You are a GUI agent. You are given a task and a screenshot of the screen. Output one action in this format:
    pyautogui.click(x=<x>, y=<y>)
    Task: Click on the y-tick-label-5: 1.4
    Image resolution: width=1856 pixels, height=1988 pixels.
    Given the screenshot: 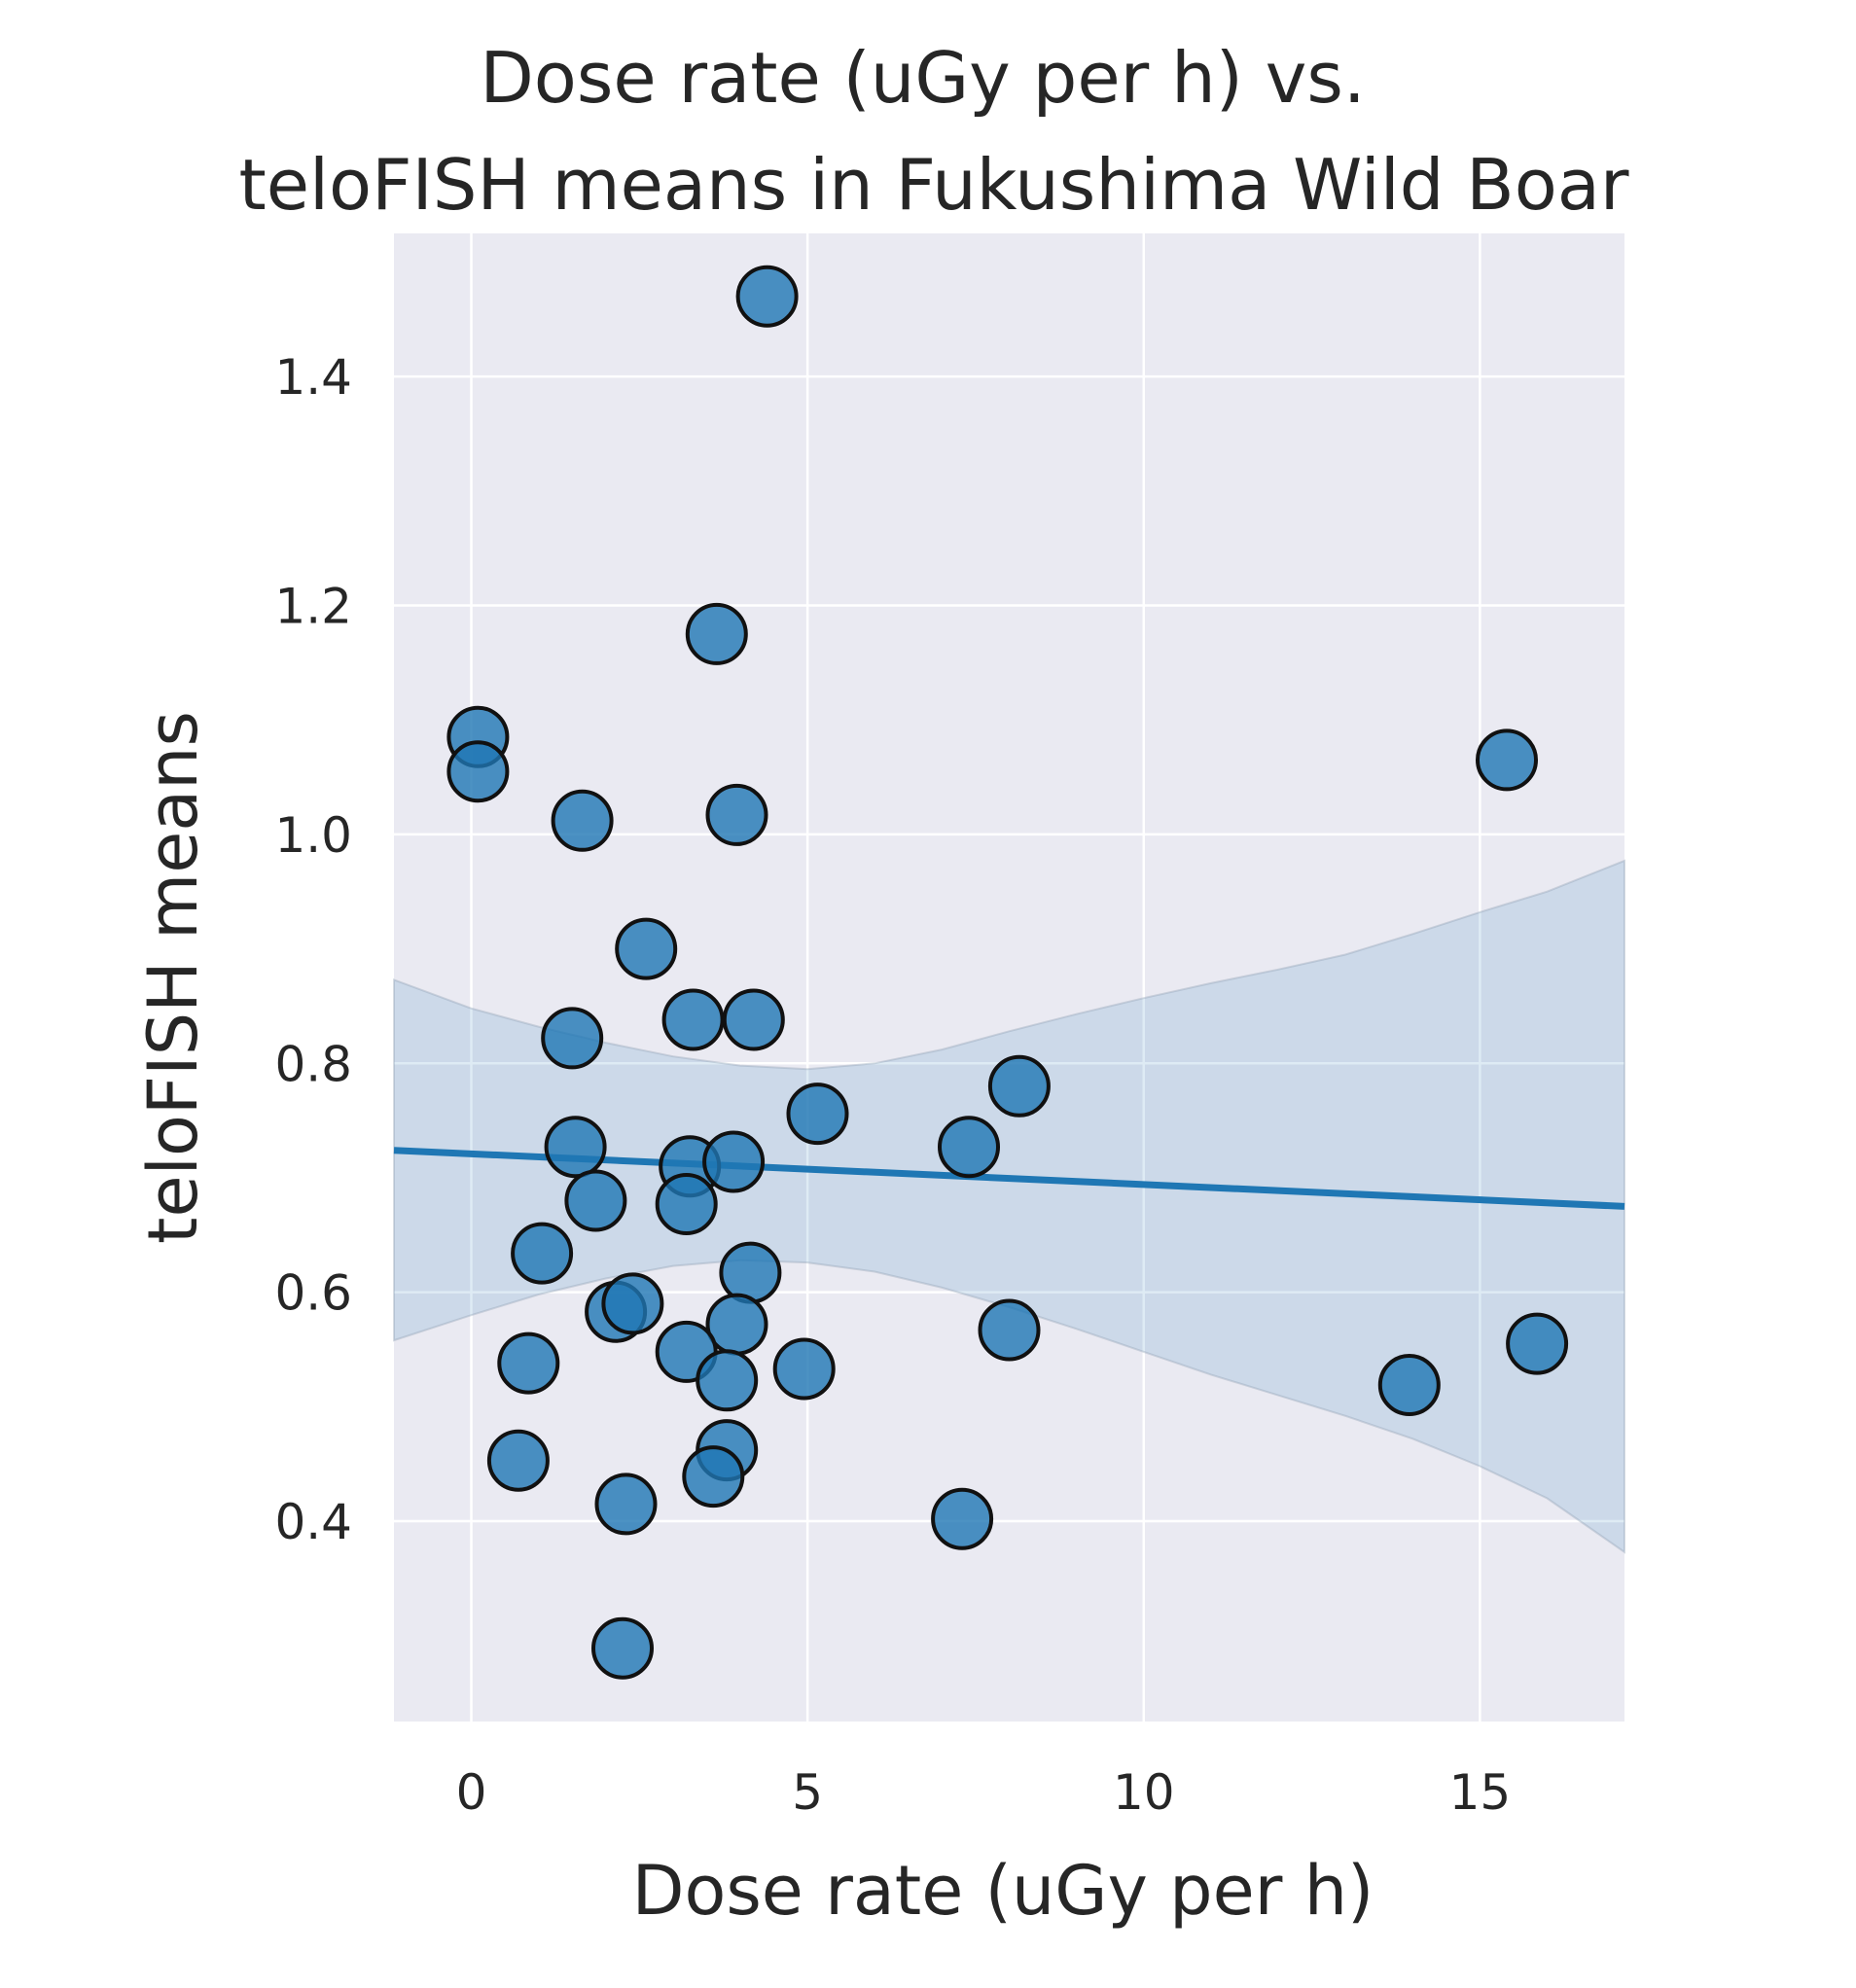 What is the action you would take?
    pyautogui.click(x=313, y=377)
    